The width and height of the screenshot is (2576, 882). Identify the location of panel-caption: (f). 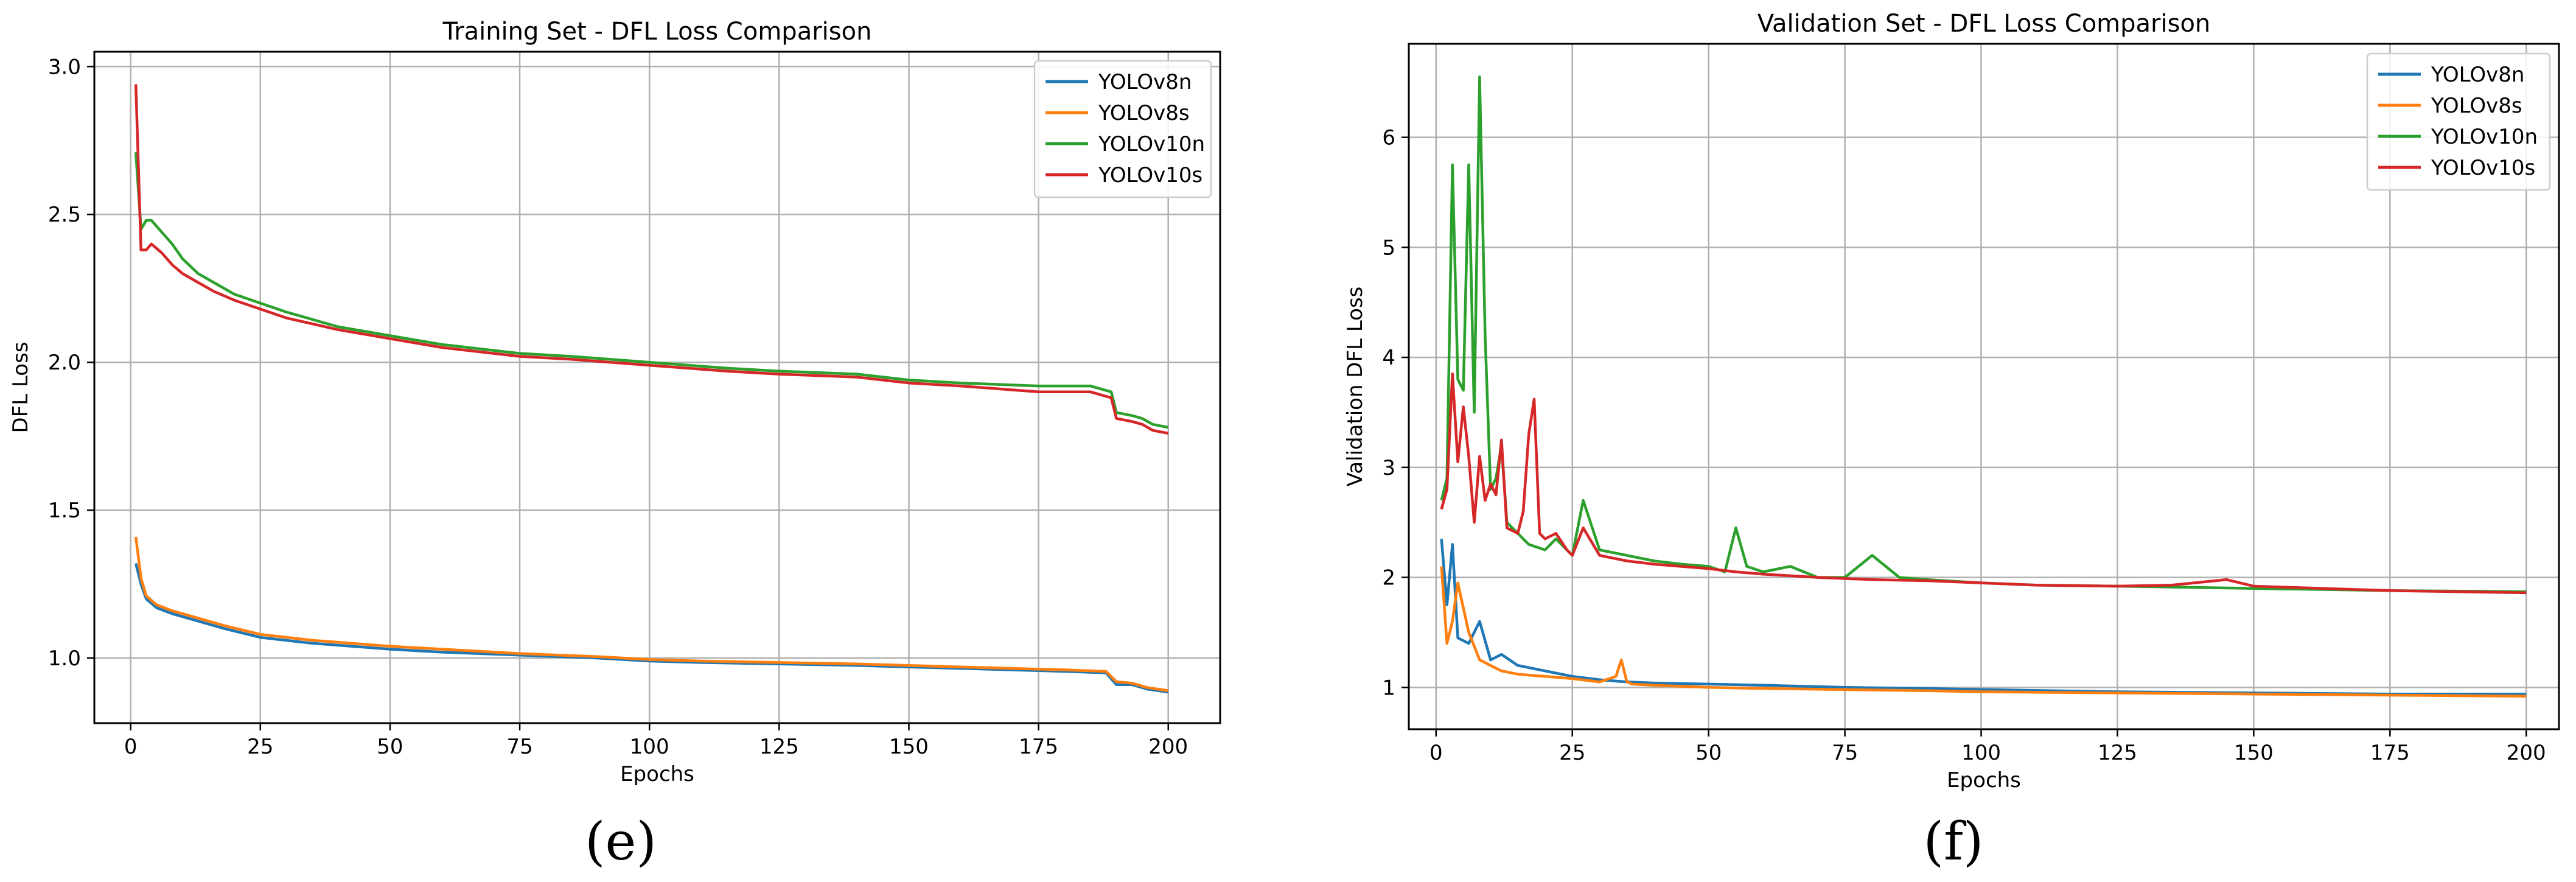
(1954, 841).